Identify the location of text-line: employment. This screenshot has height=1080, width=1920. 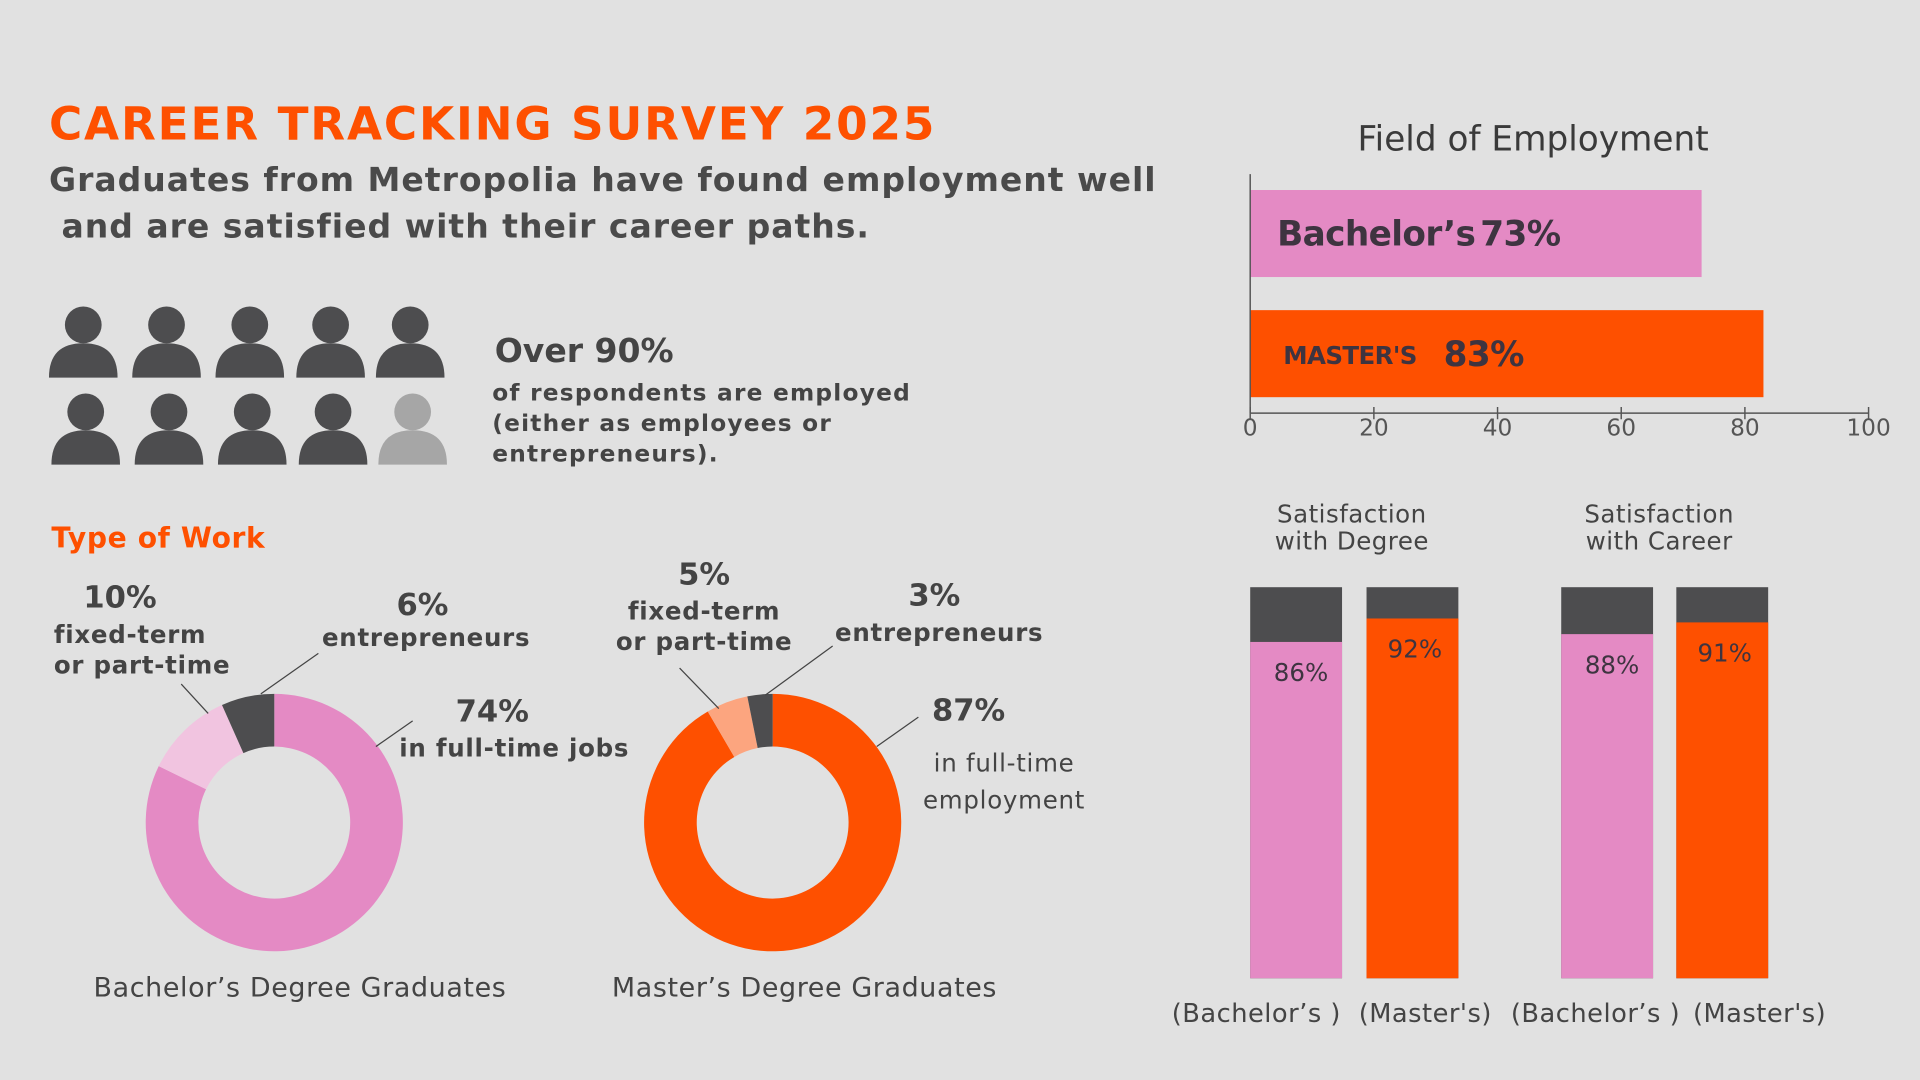
(1004, 799).